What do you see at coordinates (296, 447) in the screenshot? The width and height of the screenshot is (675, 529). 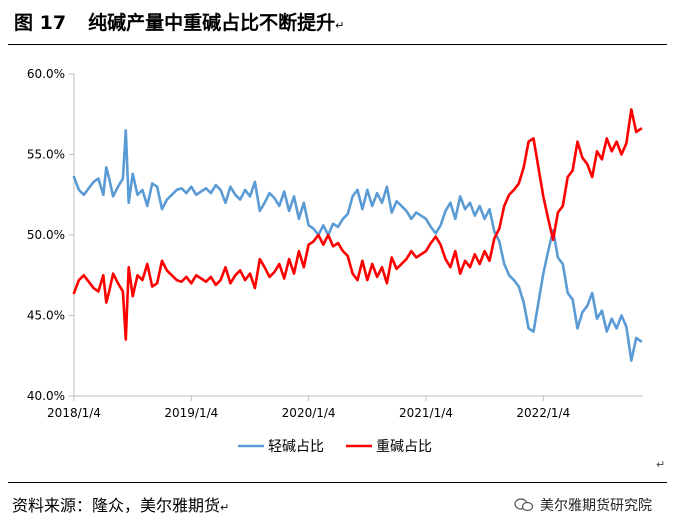 I see `legend-label-light-soda: 轻碱占比` at bounding box center [296, 447].